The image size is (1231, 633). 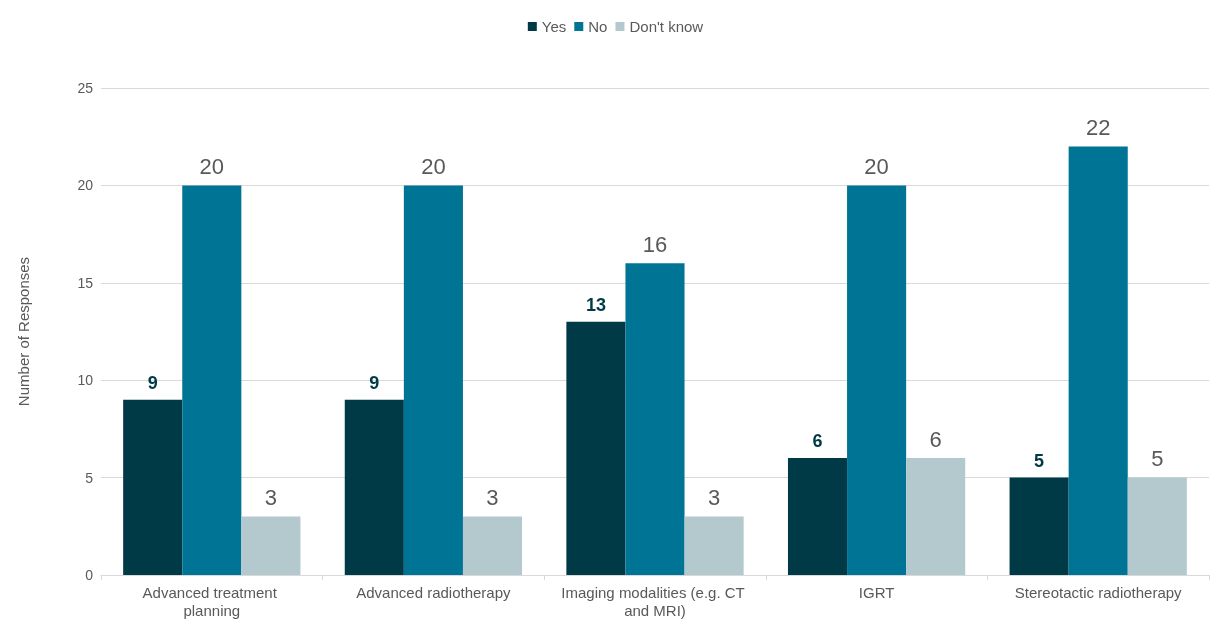 I want to click on x-tick-label: Advanced radiotherapy, so click(x=434, y=592).